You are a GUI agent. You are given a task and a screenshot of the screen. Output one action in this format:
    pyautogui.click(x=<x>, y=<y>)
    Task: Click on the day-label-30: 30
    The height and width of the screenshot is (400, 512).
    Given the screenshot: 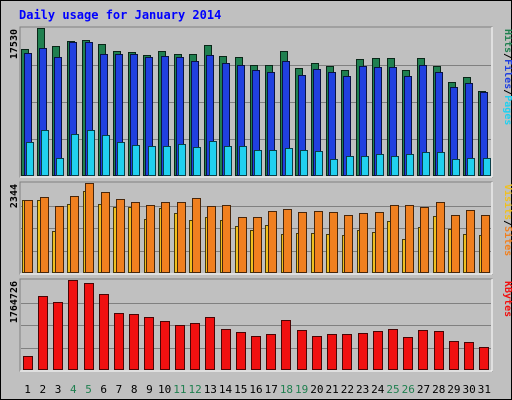 What is the action you would take?
    pyautogui.click(x=469, y=389)
    